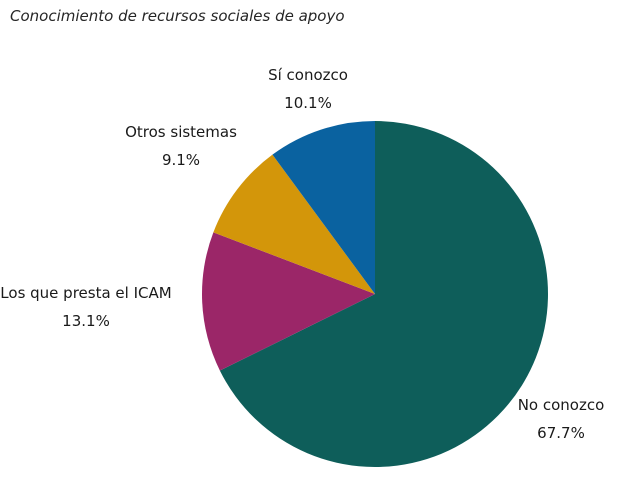 Image resolution: width=627 pixels, height=479 pixels. What do you see at coordinates (561, 433) in the screenshot?
I see `slice-value-label-1: 67.7%` at bounding box center [561, 433].